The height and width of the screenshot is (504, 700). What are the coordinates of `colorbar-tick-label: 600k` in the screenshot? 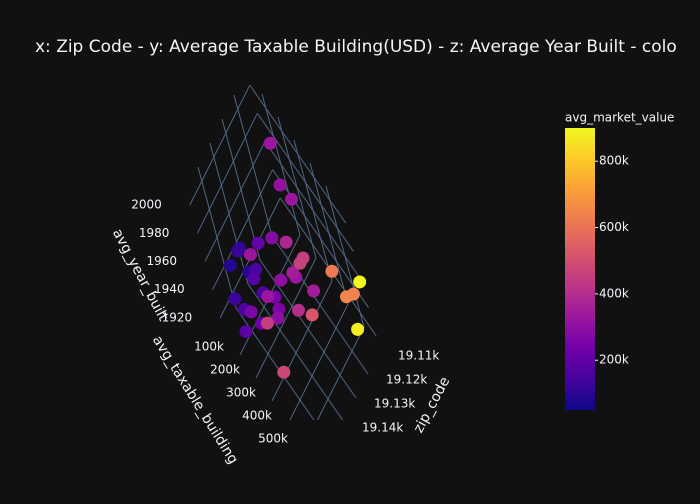 It's located at (614, 227).